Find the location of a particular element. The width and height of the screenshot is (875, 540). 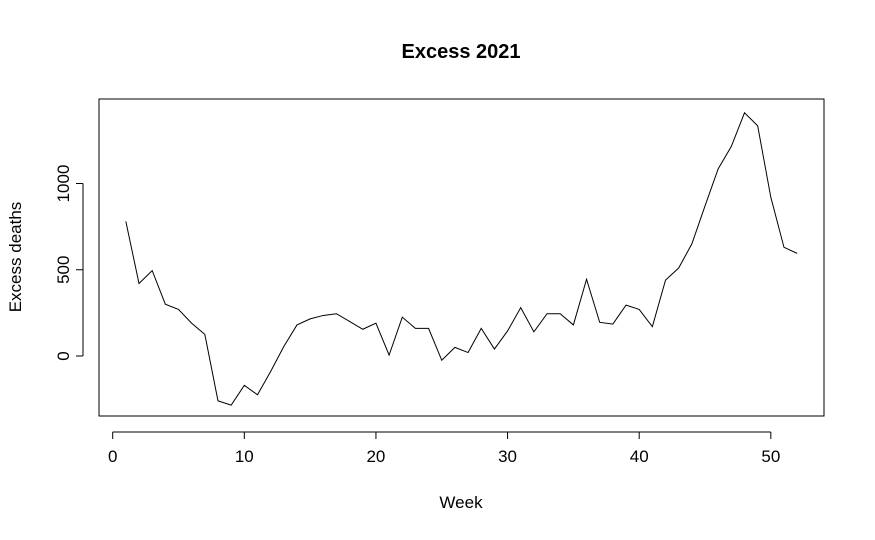

y-axis-label: Excess deaths is located at coordinates (15, 257).